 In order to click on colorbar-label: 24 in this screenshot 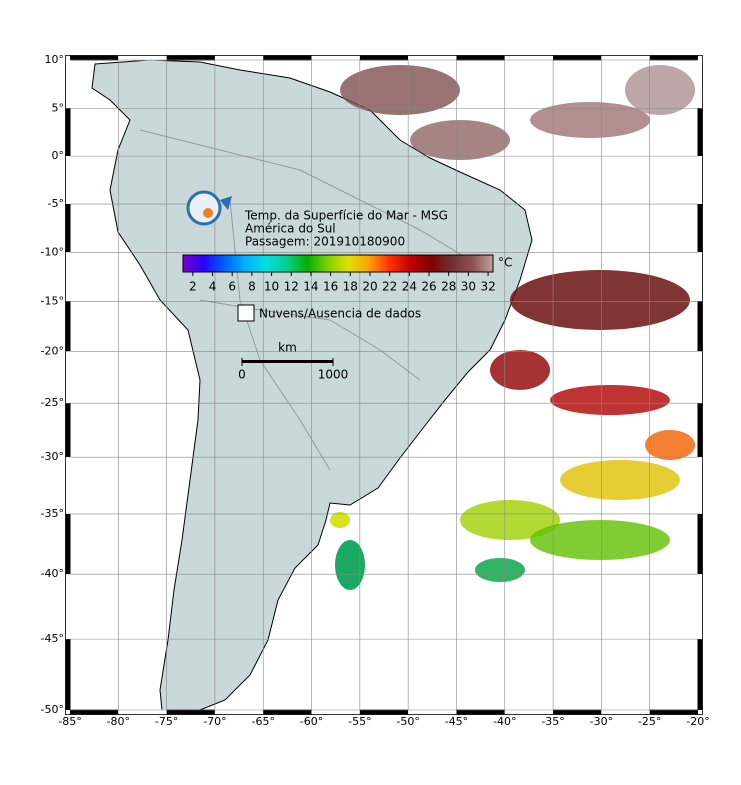, I will do `click(409, 287)`.